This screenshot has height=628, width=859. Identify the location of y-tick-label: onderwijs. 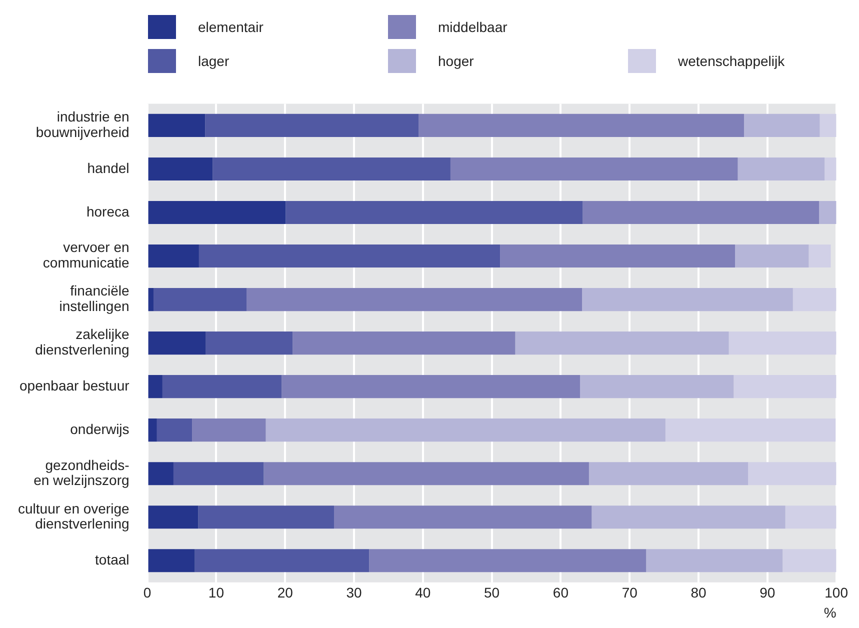
(100, 428).